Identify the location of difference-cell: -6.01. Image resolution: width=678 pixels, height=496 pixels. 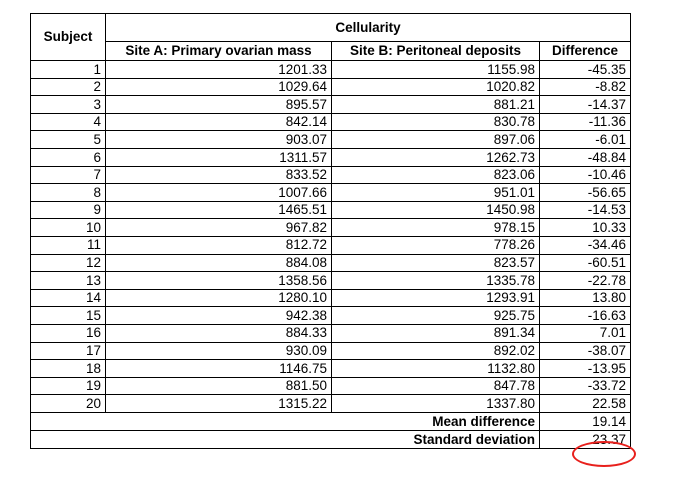
(585, 139).